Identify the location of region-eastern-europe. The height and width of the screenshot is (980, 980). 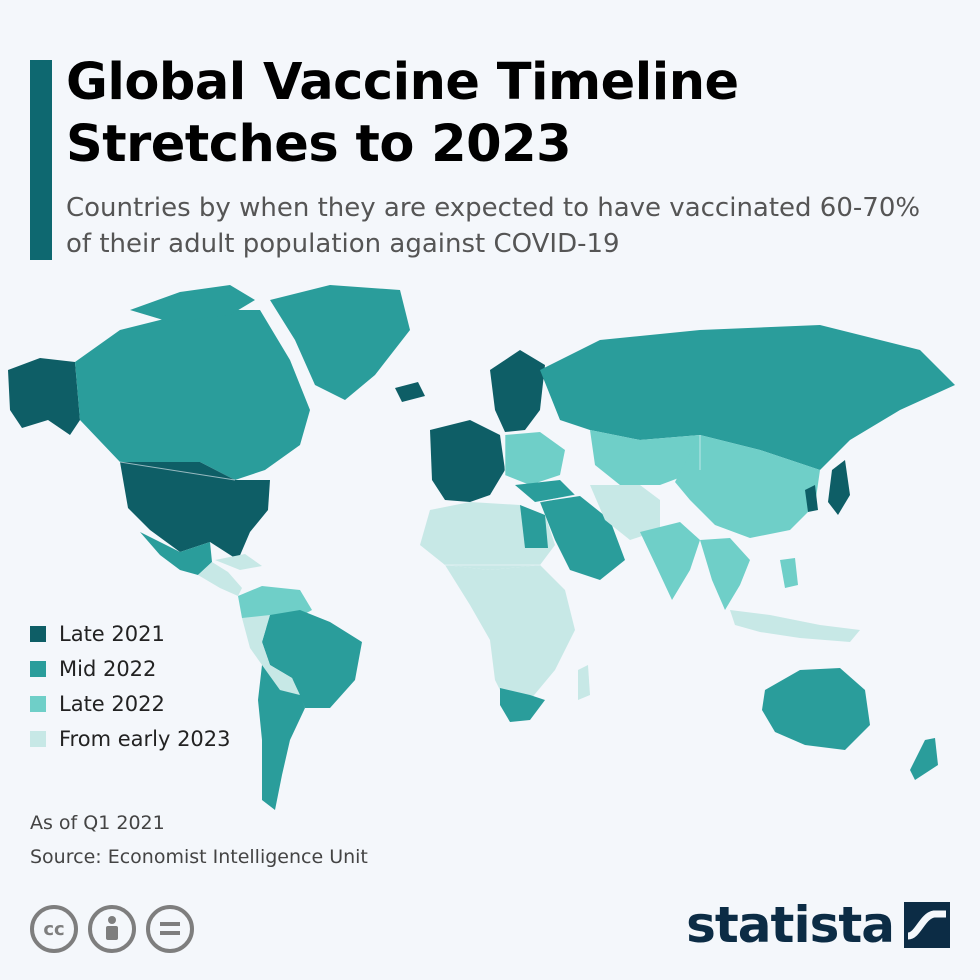
(535, 458).